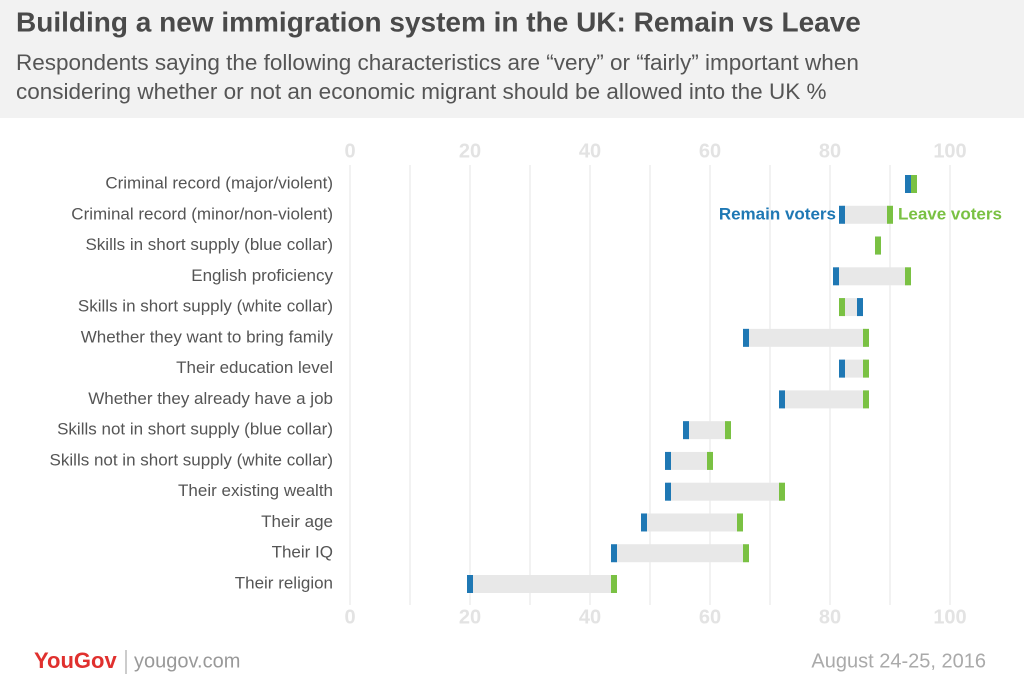 The image size is (1024, 687). I want to click on y-tick-label: Their education level, so click(254, 367).